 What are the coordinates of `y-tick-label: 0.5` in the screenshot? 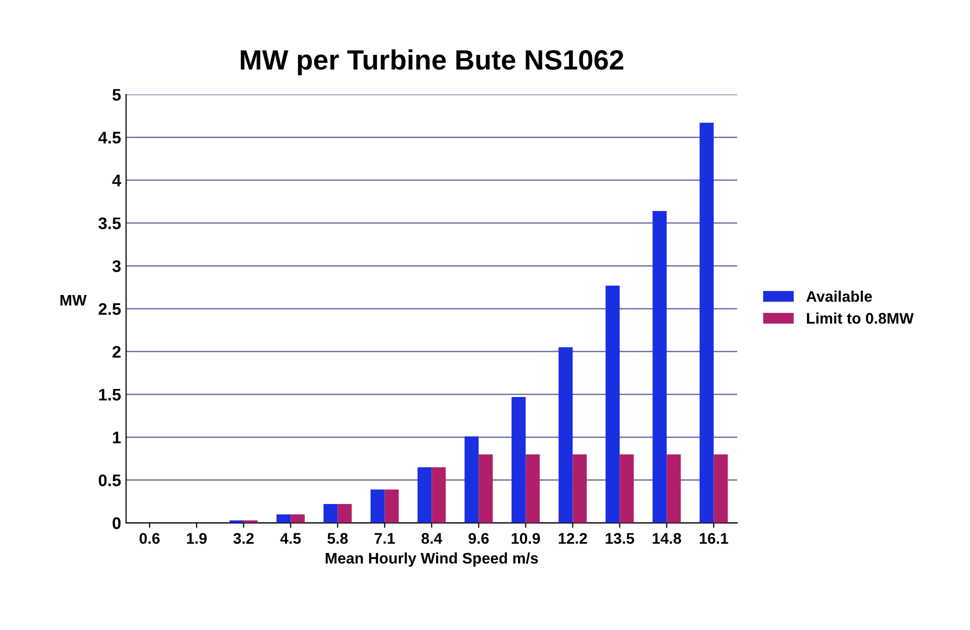 It's located at (109, 480).